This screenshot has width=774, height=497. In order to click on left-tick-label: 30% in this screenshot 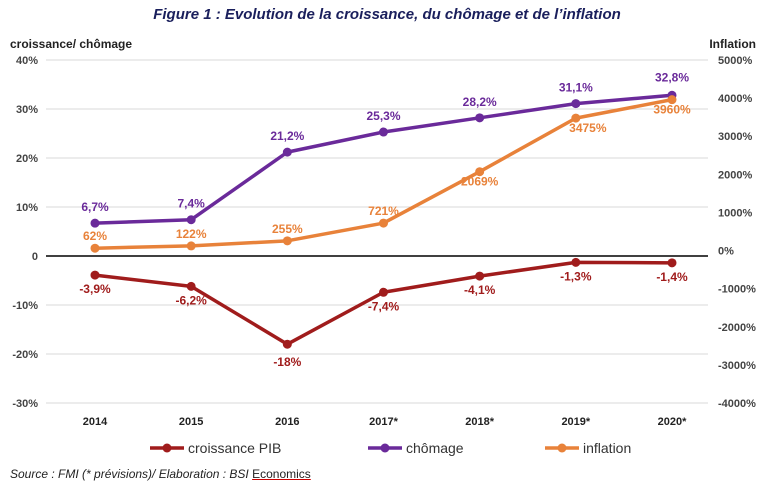, I will do `click(27, 110)`.